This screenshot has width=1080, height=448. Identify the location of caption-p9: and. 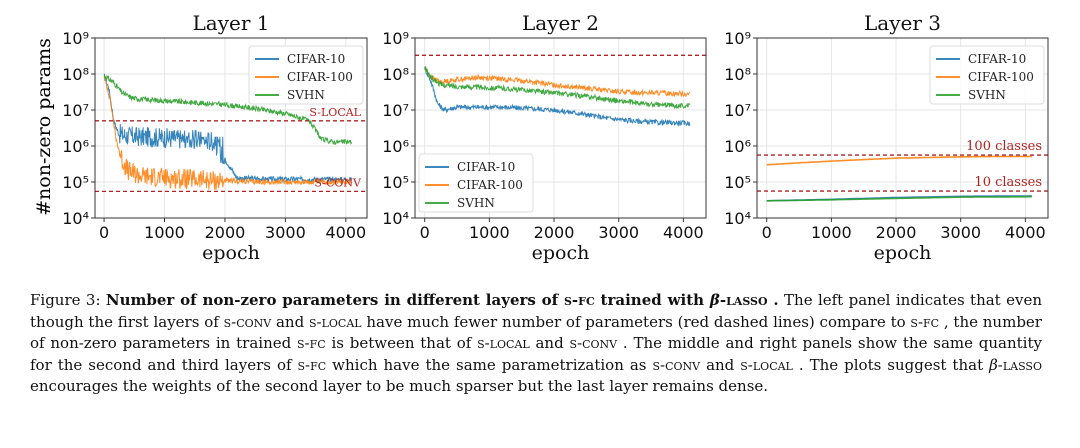
(720, 364).